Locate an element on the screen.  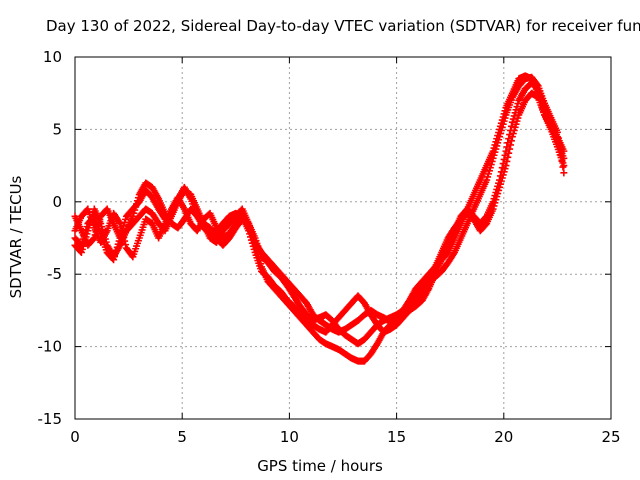
x-tick-label: 10 is located at coordinates (289, 437).